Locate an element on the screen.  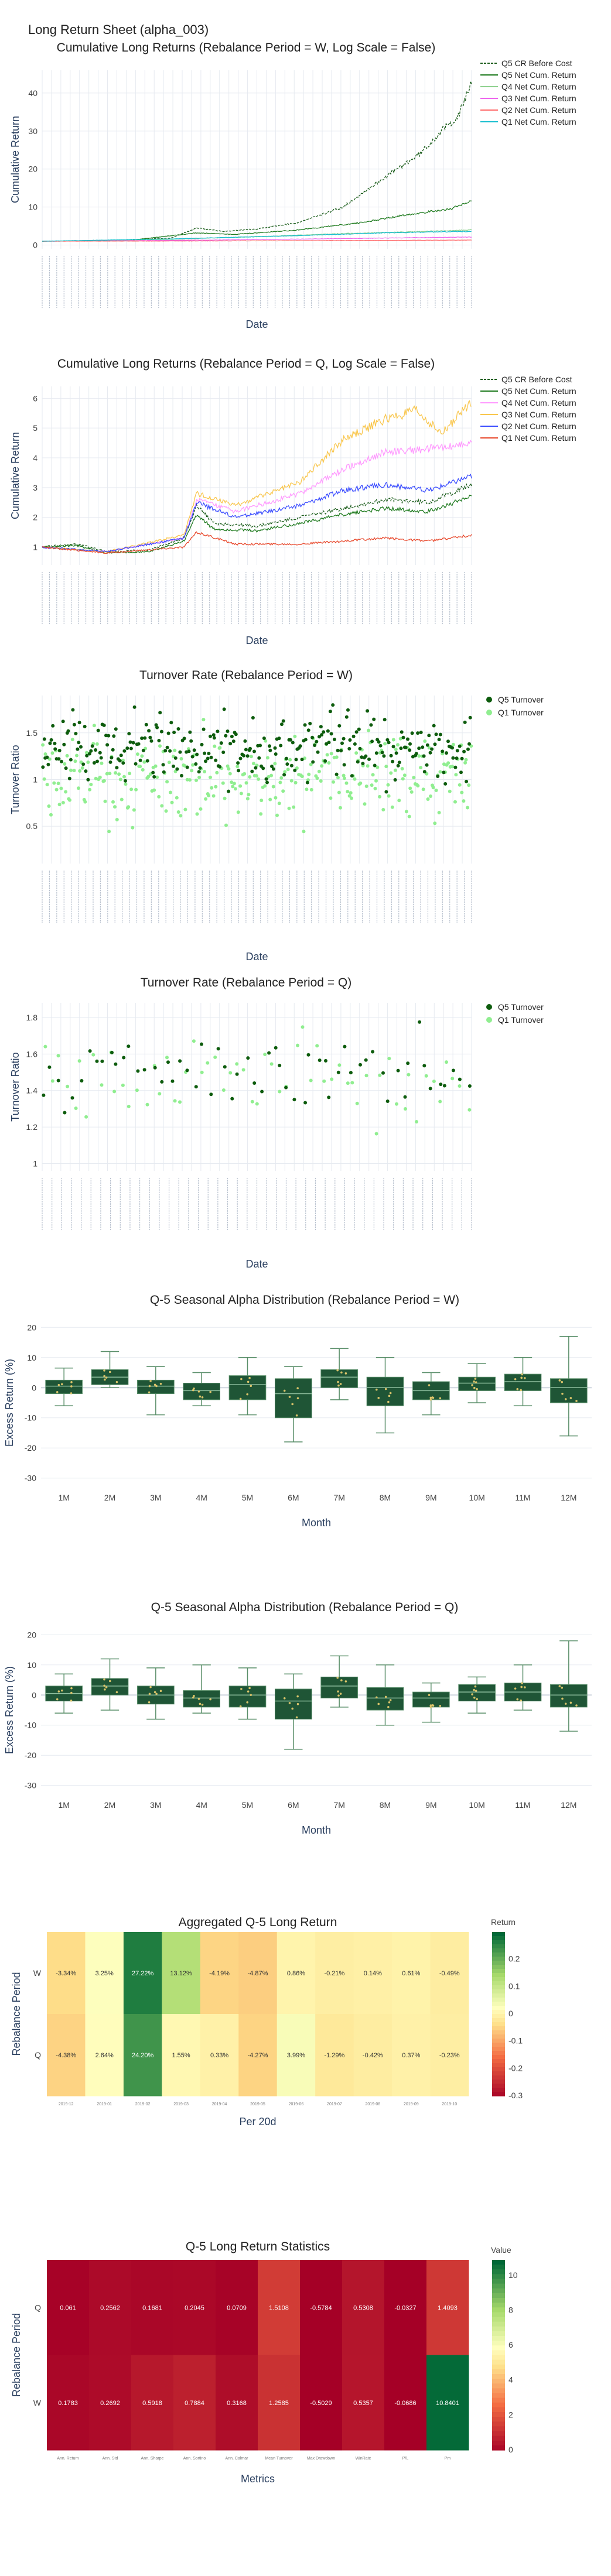
cell-value-label: 1.2585 is located at coordinates (279, 2403).